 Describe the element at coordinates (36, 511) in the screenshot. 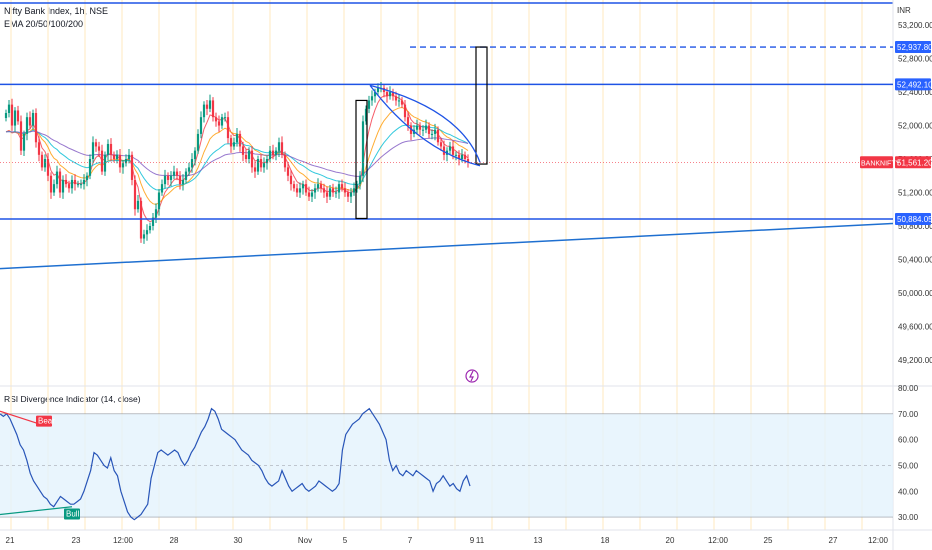

I see `bull-divergence-line` at that location.